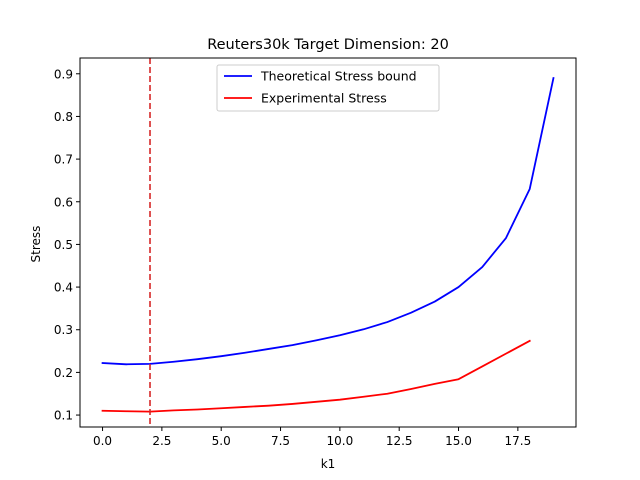 Image resolution: width=640 pixels, height=480 pixels. Describe the element at coordinates (280, 441) in the screenshot. I see `x-tick-label: 7.5` at that location.